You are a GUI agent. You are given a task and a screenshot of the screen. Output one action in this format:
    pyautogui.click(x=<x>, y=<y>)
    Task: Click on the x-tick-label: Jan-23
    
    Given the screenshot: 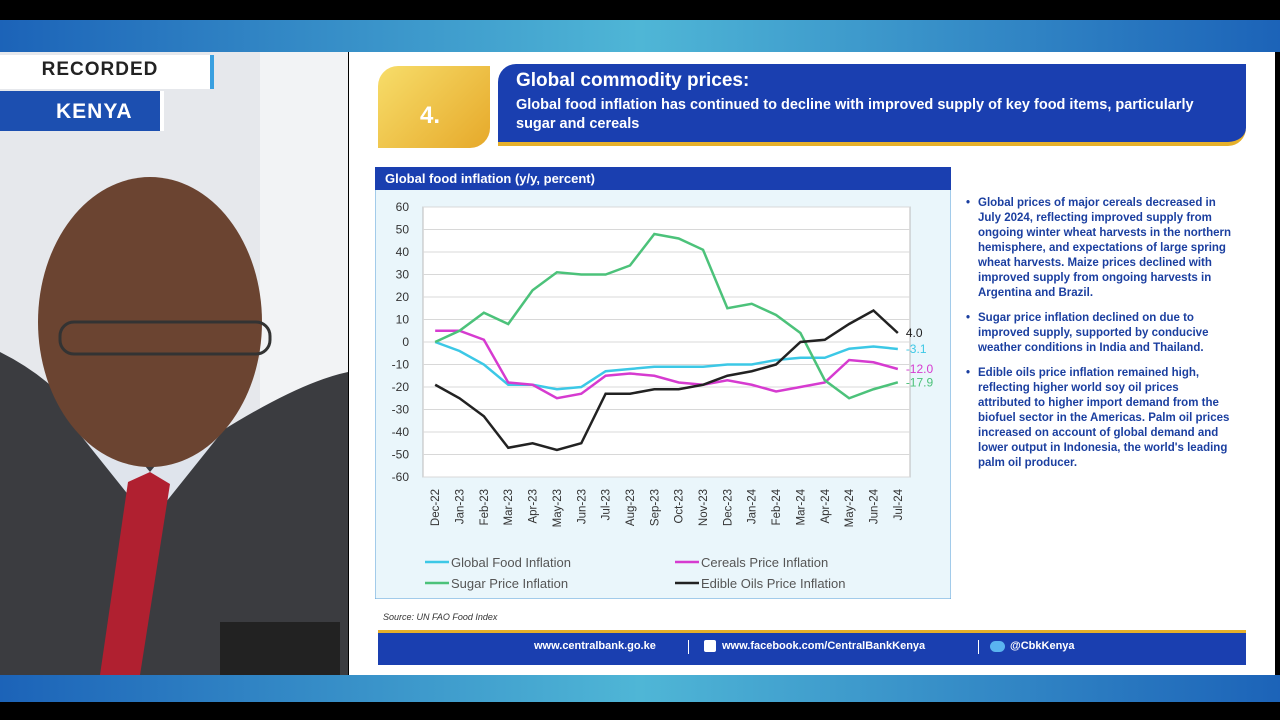 What is the action you would take?
    pyautogui.click(x=461, y=506)
    